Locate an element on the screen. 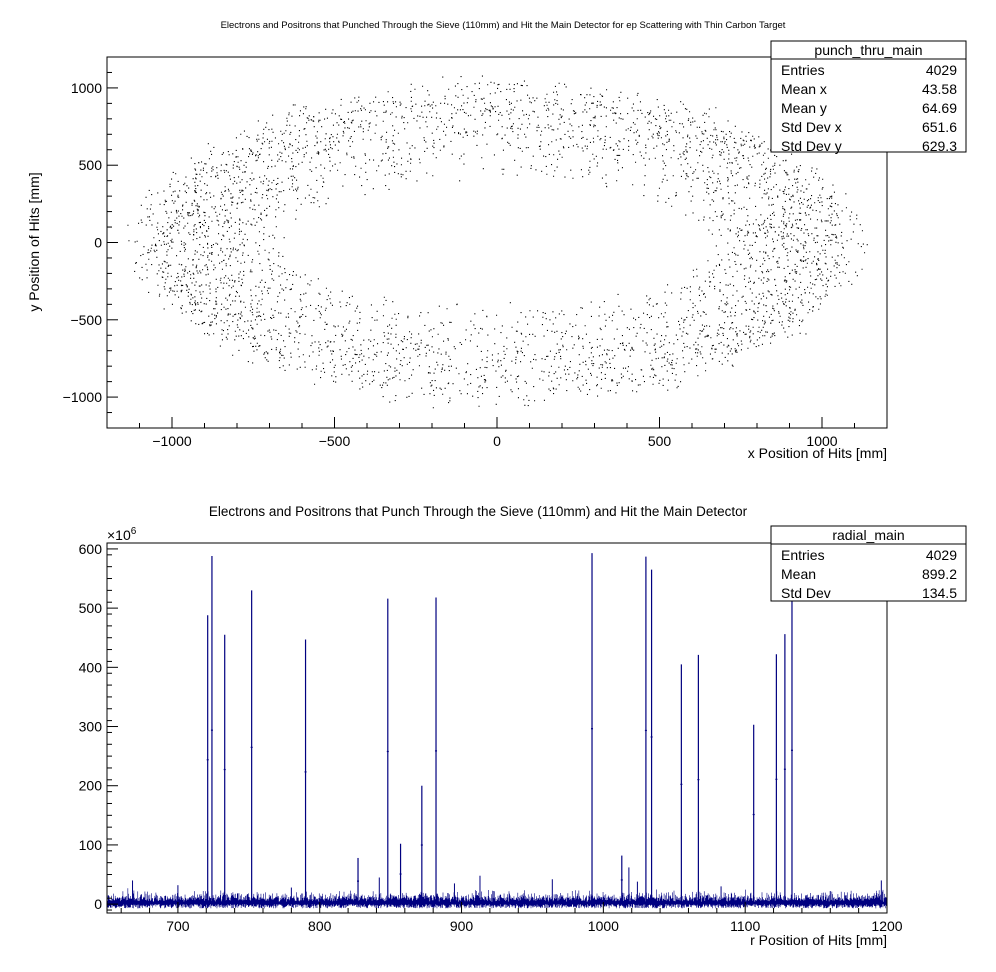  scatter-y-ticks: −1000 −500 0 500 1000 is located at coordinates (90, 242).